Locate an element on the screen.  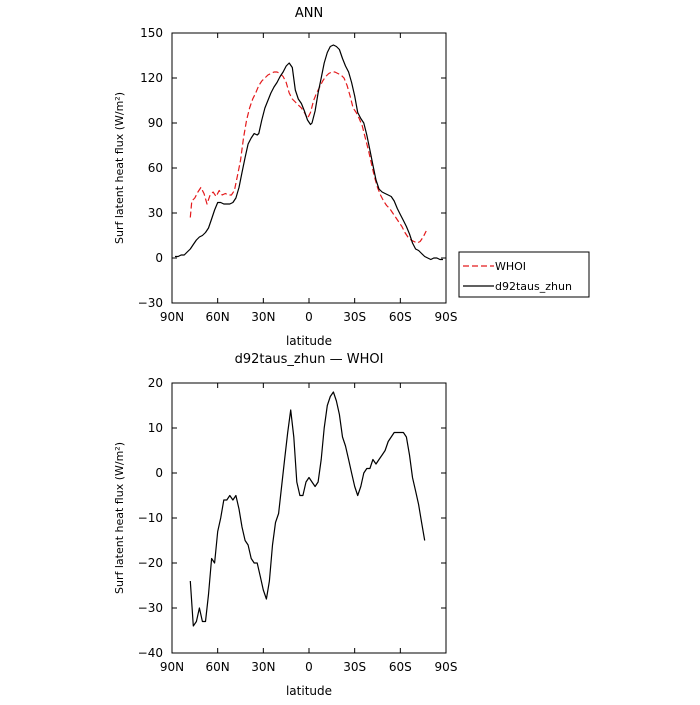
top-y-tick-label-3: 60 is located at coordinates (155, 168).